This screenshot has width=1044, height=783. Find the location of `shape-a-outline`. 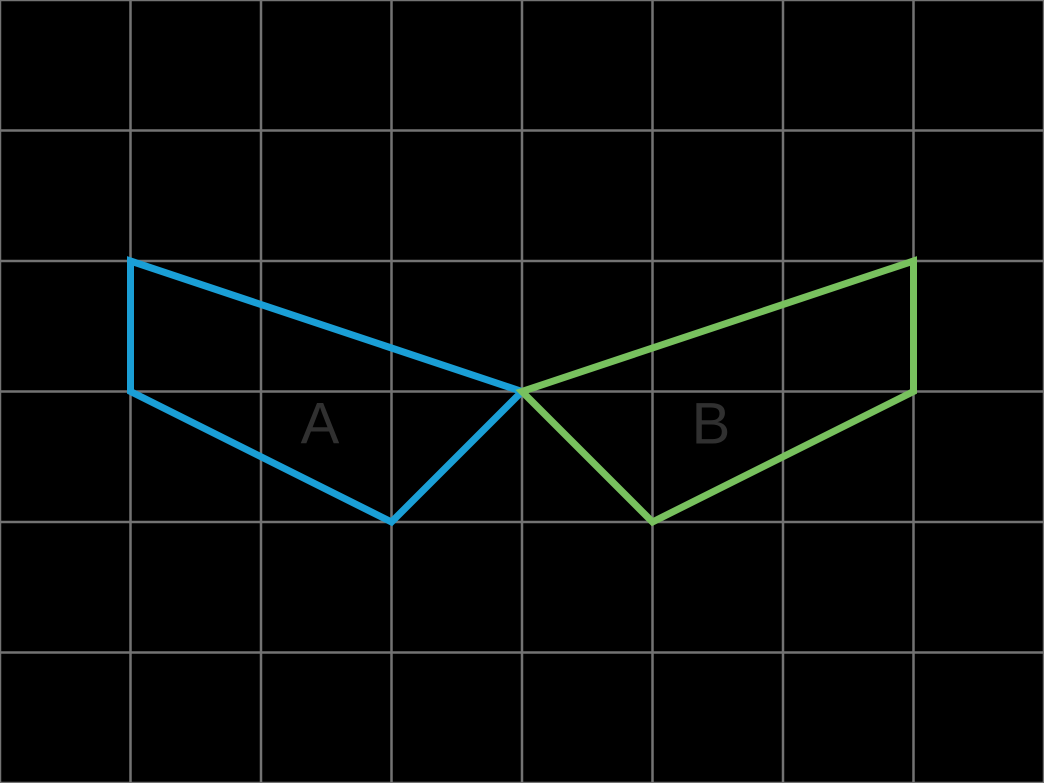

shape-a-outline is located at coordinates (328, 391).